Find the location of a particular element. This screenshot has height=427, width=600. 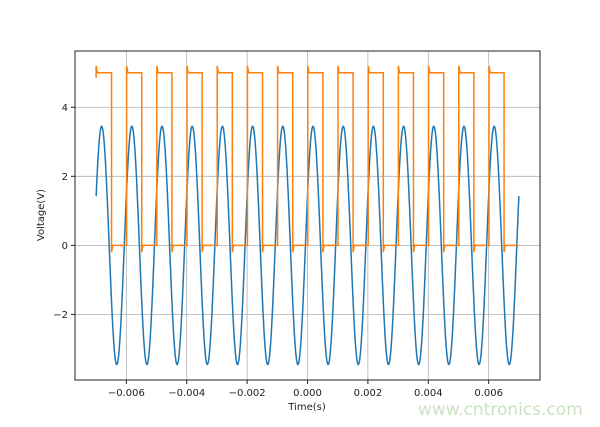

x-tick-label: −0.006 is located at coordinates (126, 393).